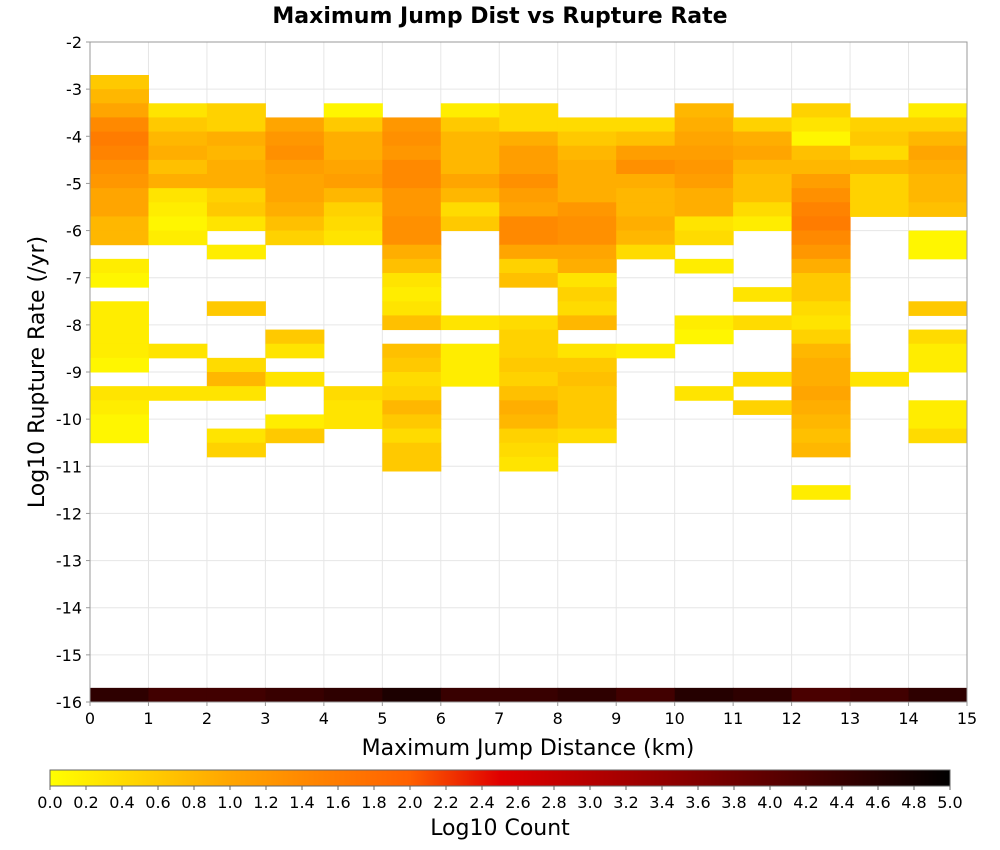 The width and height of the screenshot is (1000, 850). Describe the element at coordinates (324, 718) in the screenshot. I see `x-tick-label: 4` at that location.